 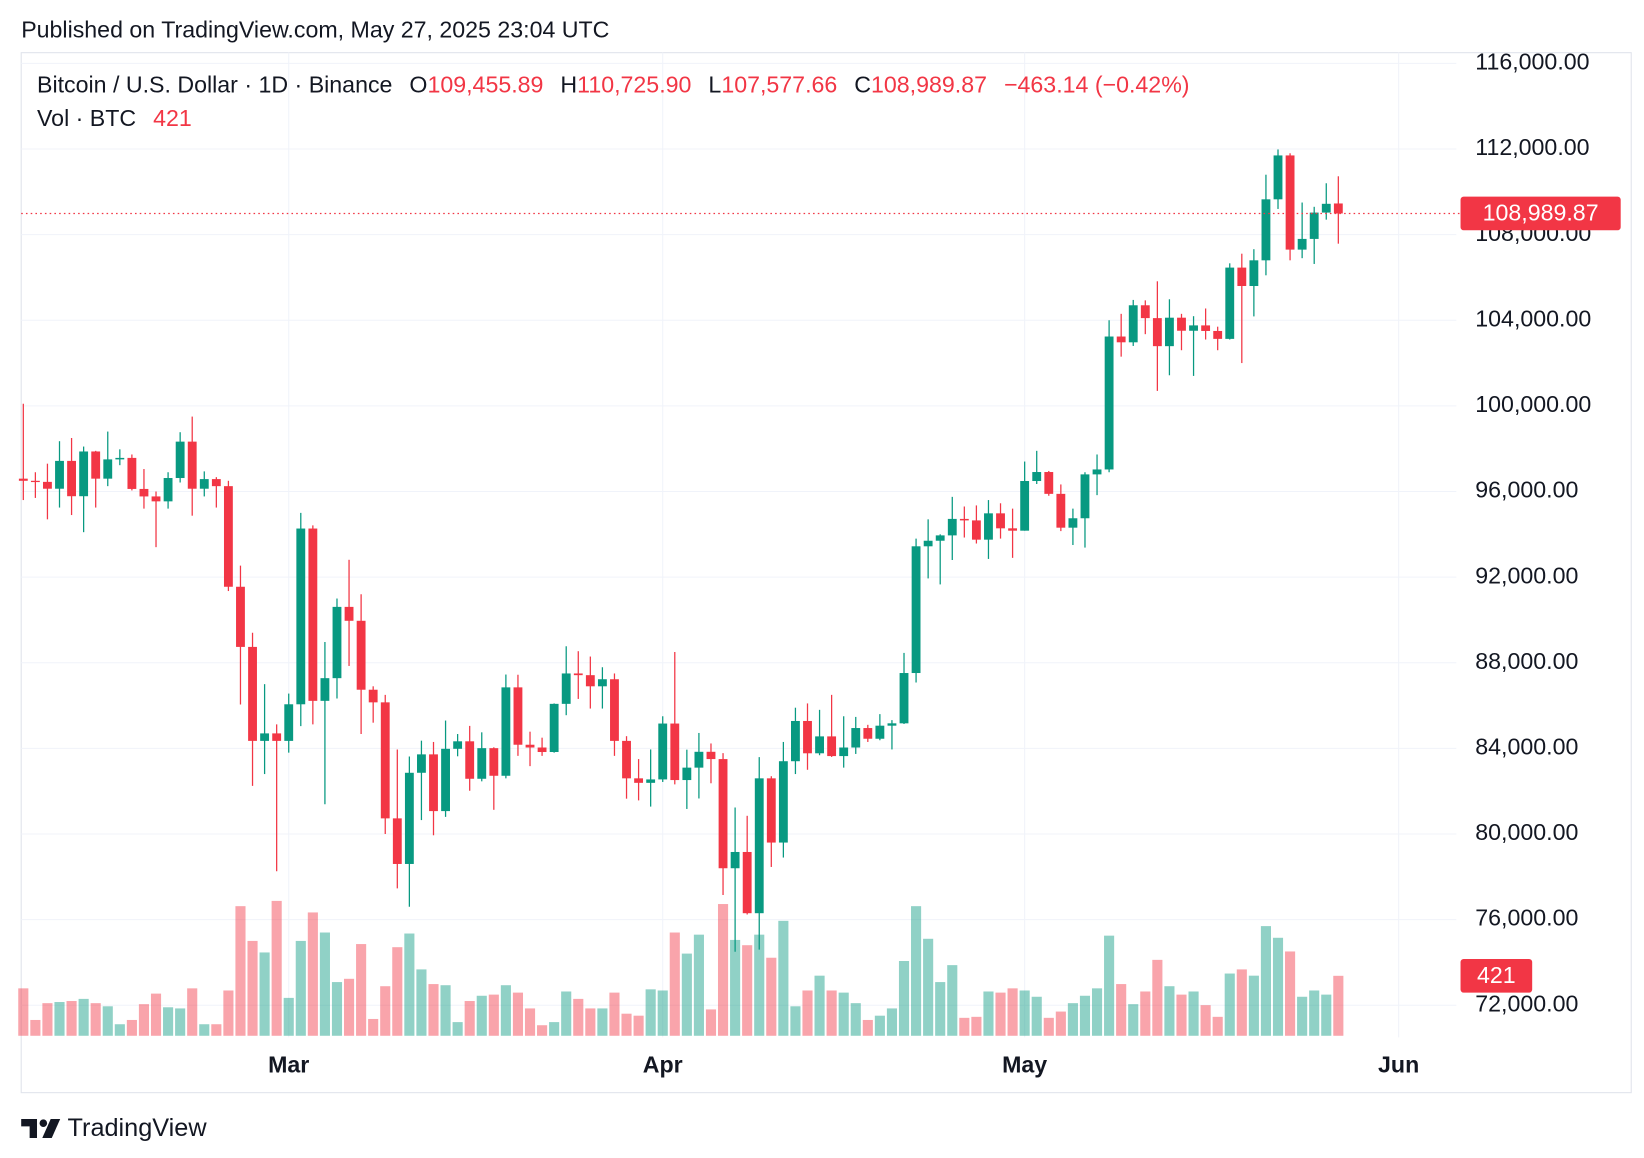 What do you see at coordinates (114, 118) in the screenshot?
I see `volume-legend: Vol · BTC 421` at bounding box center [114, 118].